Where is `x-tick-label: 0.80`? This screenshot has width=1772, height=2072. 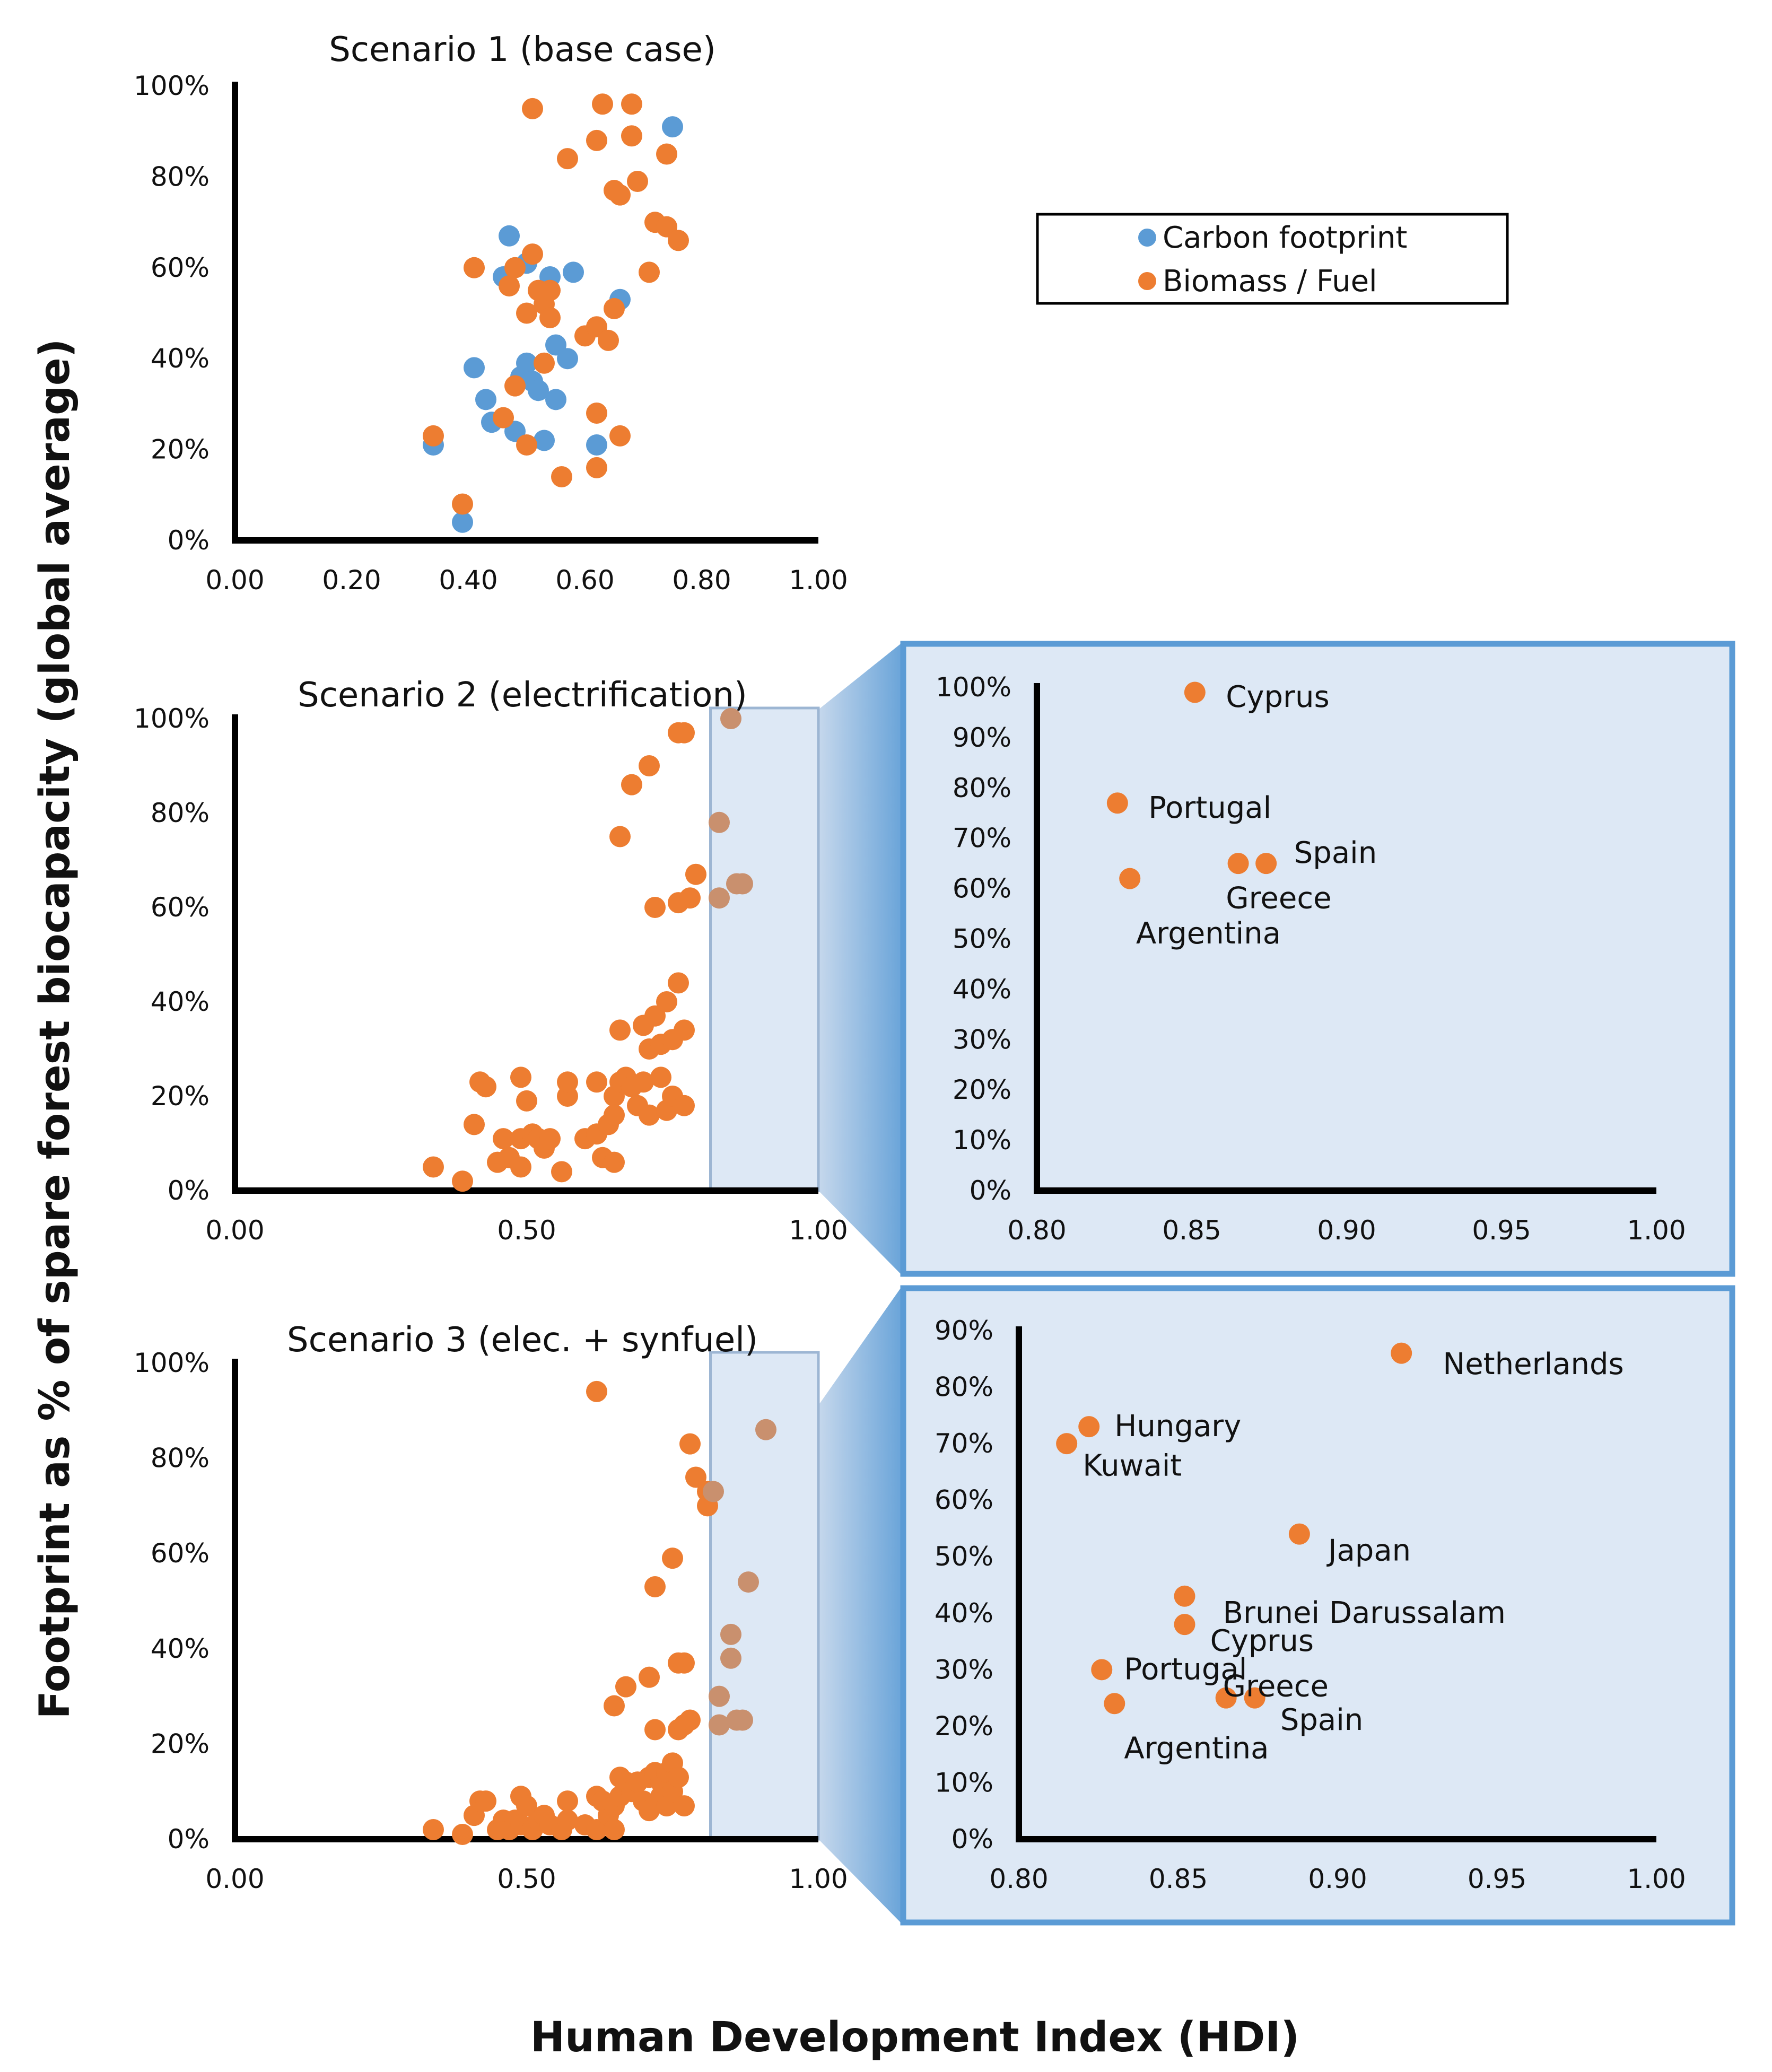 x-tick-label: 0.80 is located at coordinates (701, 580).